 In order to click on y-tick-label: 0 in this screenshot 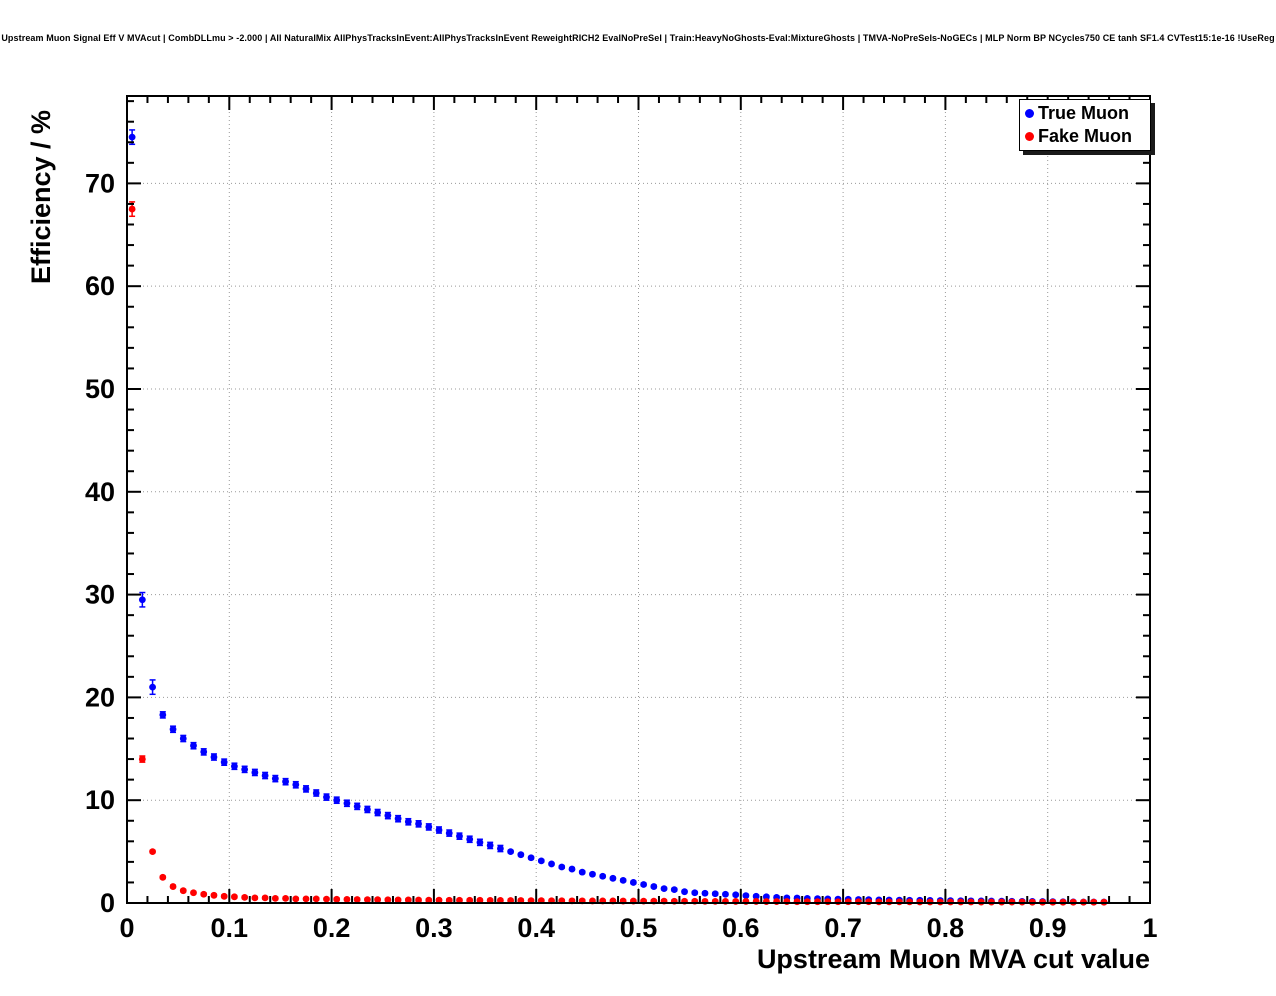, I will do `click(107, 903)`.